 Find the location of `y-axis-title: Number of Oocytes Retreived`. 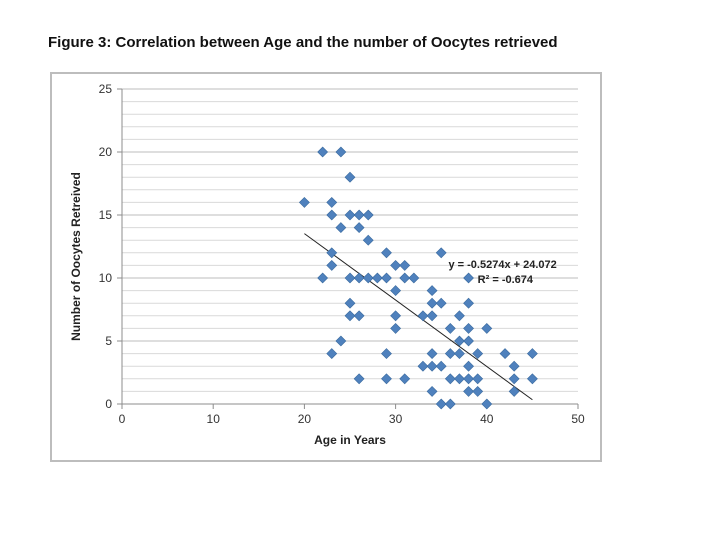

y-axis-title: Number of Oocytes Retreived is located at coordinates (76, 256).